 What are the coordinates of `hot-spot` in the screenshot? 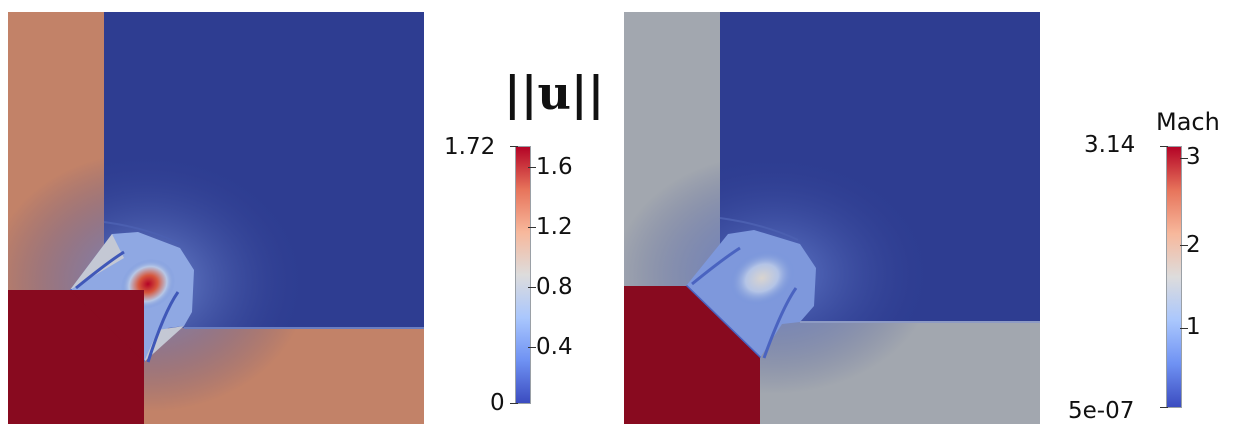 It's located at (762, 278).